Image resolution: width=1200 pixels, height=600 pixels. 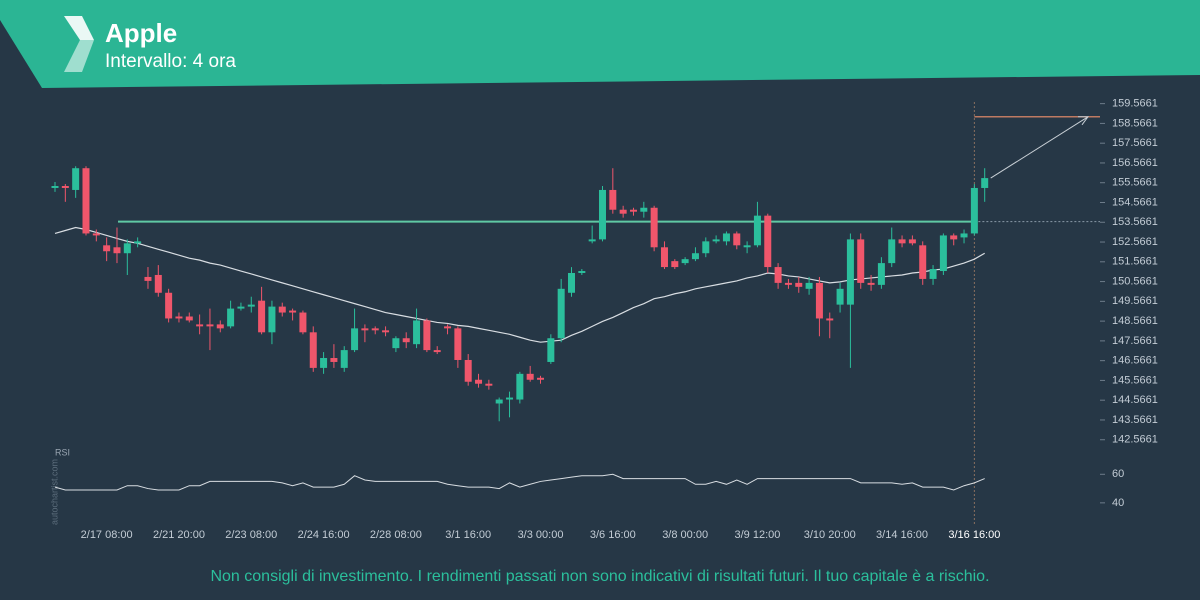 What do you see at coordinates (1118, 503) in the screenshot?
I see `rsi-tick-label: 40` at bounding box center [1118, 503].